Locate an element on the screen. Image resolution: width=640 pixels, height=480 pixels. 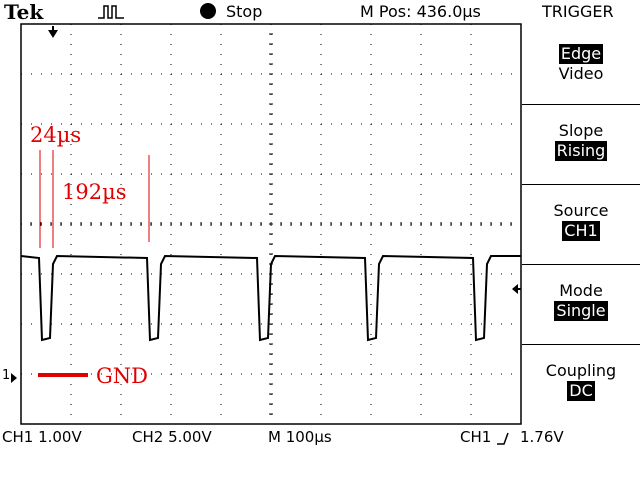
bottom-status-bar: CH1 1.00V CH2 5.00V M 100µs CH1 1.76V is located at coordinates (320, 437).